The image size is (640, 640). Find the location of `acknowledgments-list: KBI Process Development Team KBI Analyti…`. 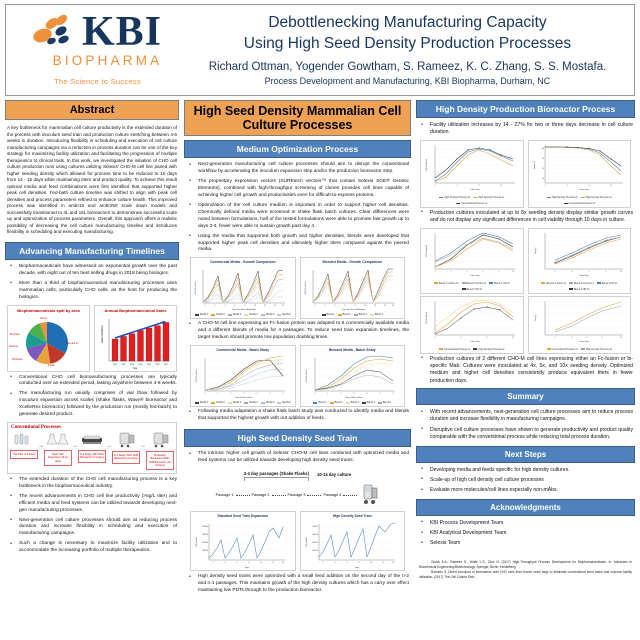

acknowledgments-list: KBI Process Development Team KBI Analyti… is located at coordinates (525, 533).